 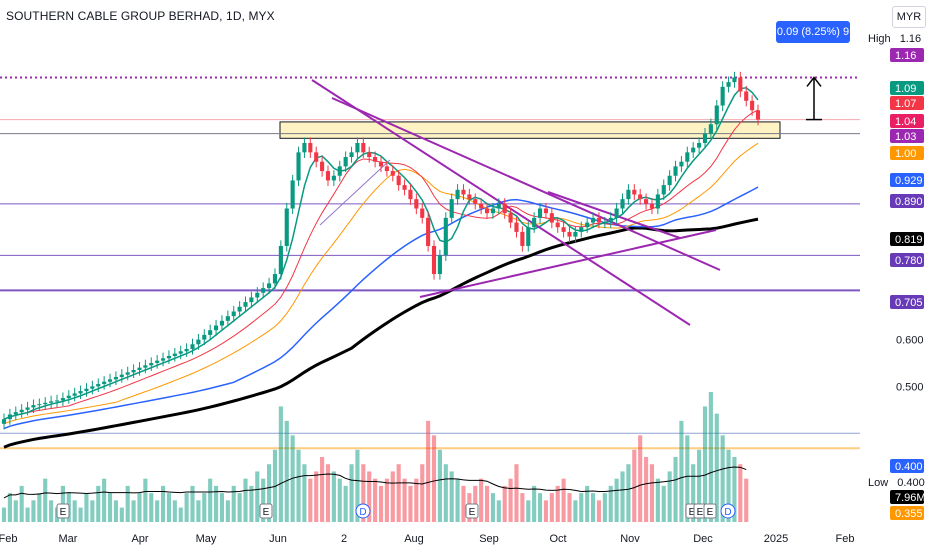 I want to click on price-tag-text: 1.04, so click(x=905, y=122).